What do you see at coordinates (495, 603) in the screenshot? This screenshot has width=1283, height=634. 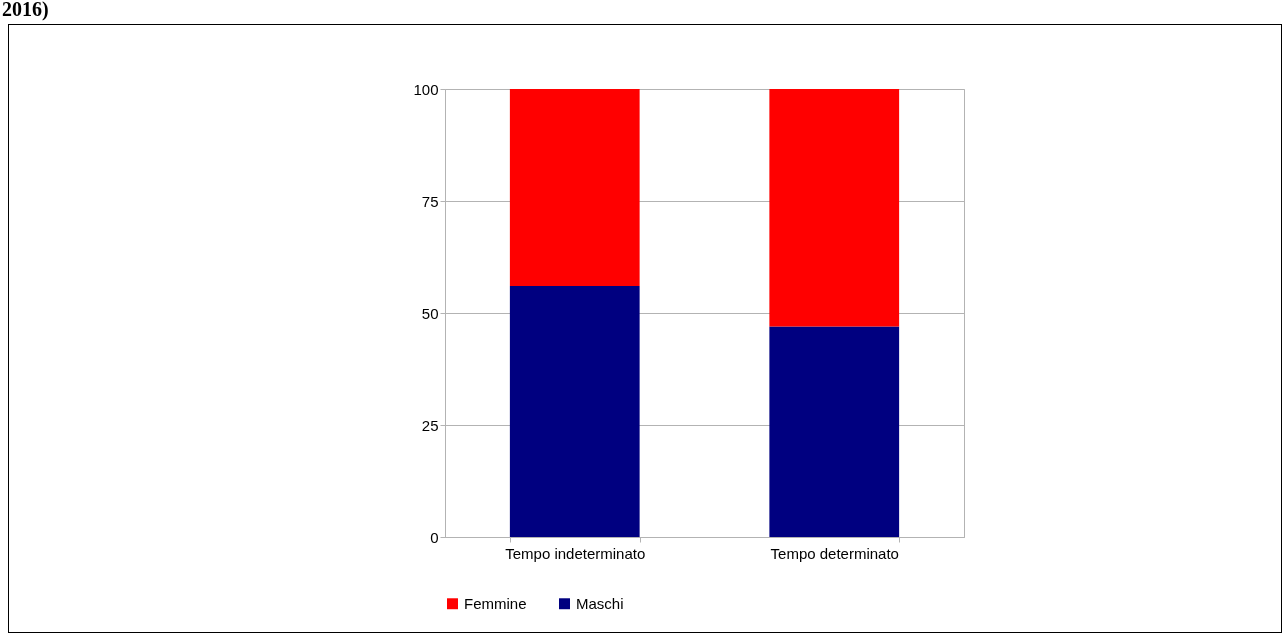 I see `legend-label: Femmine` at bounding box center [495, 603].